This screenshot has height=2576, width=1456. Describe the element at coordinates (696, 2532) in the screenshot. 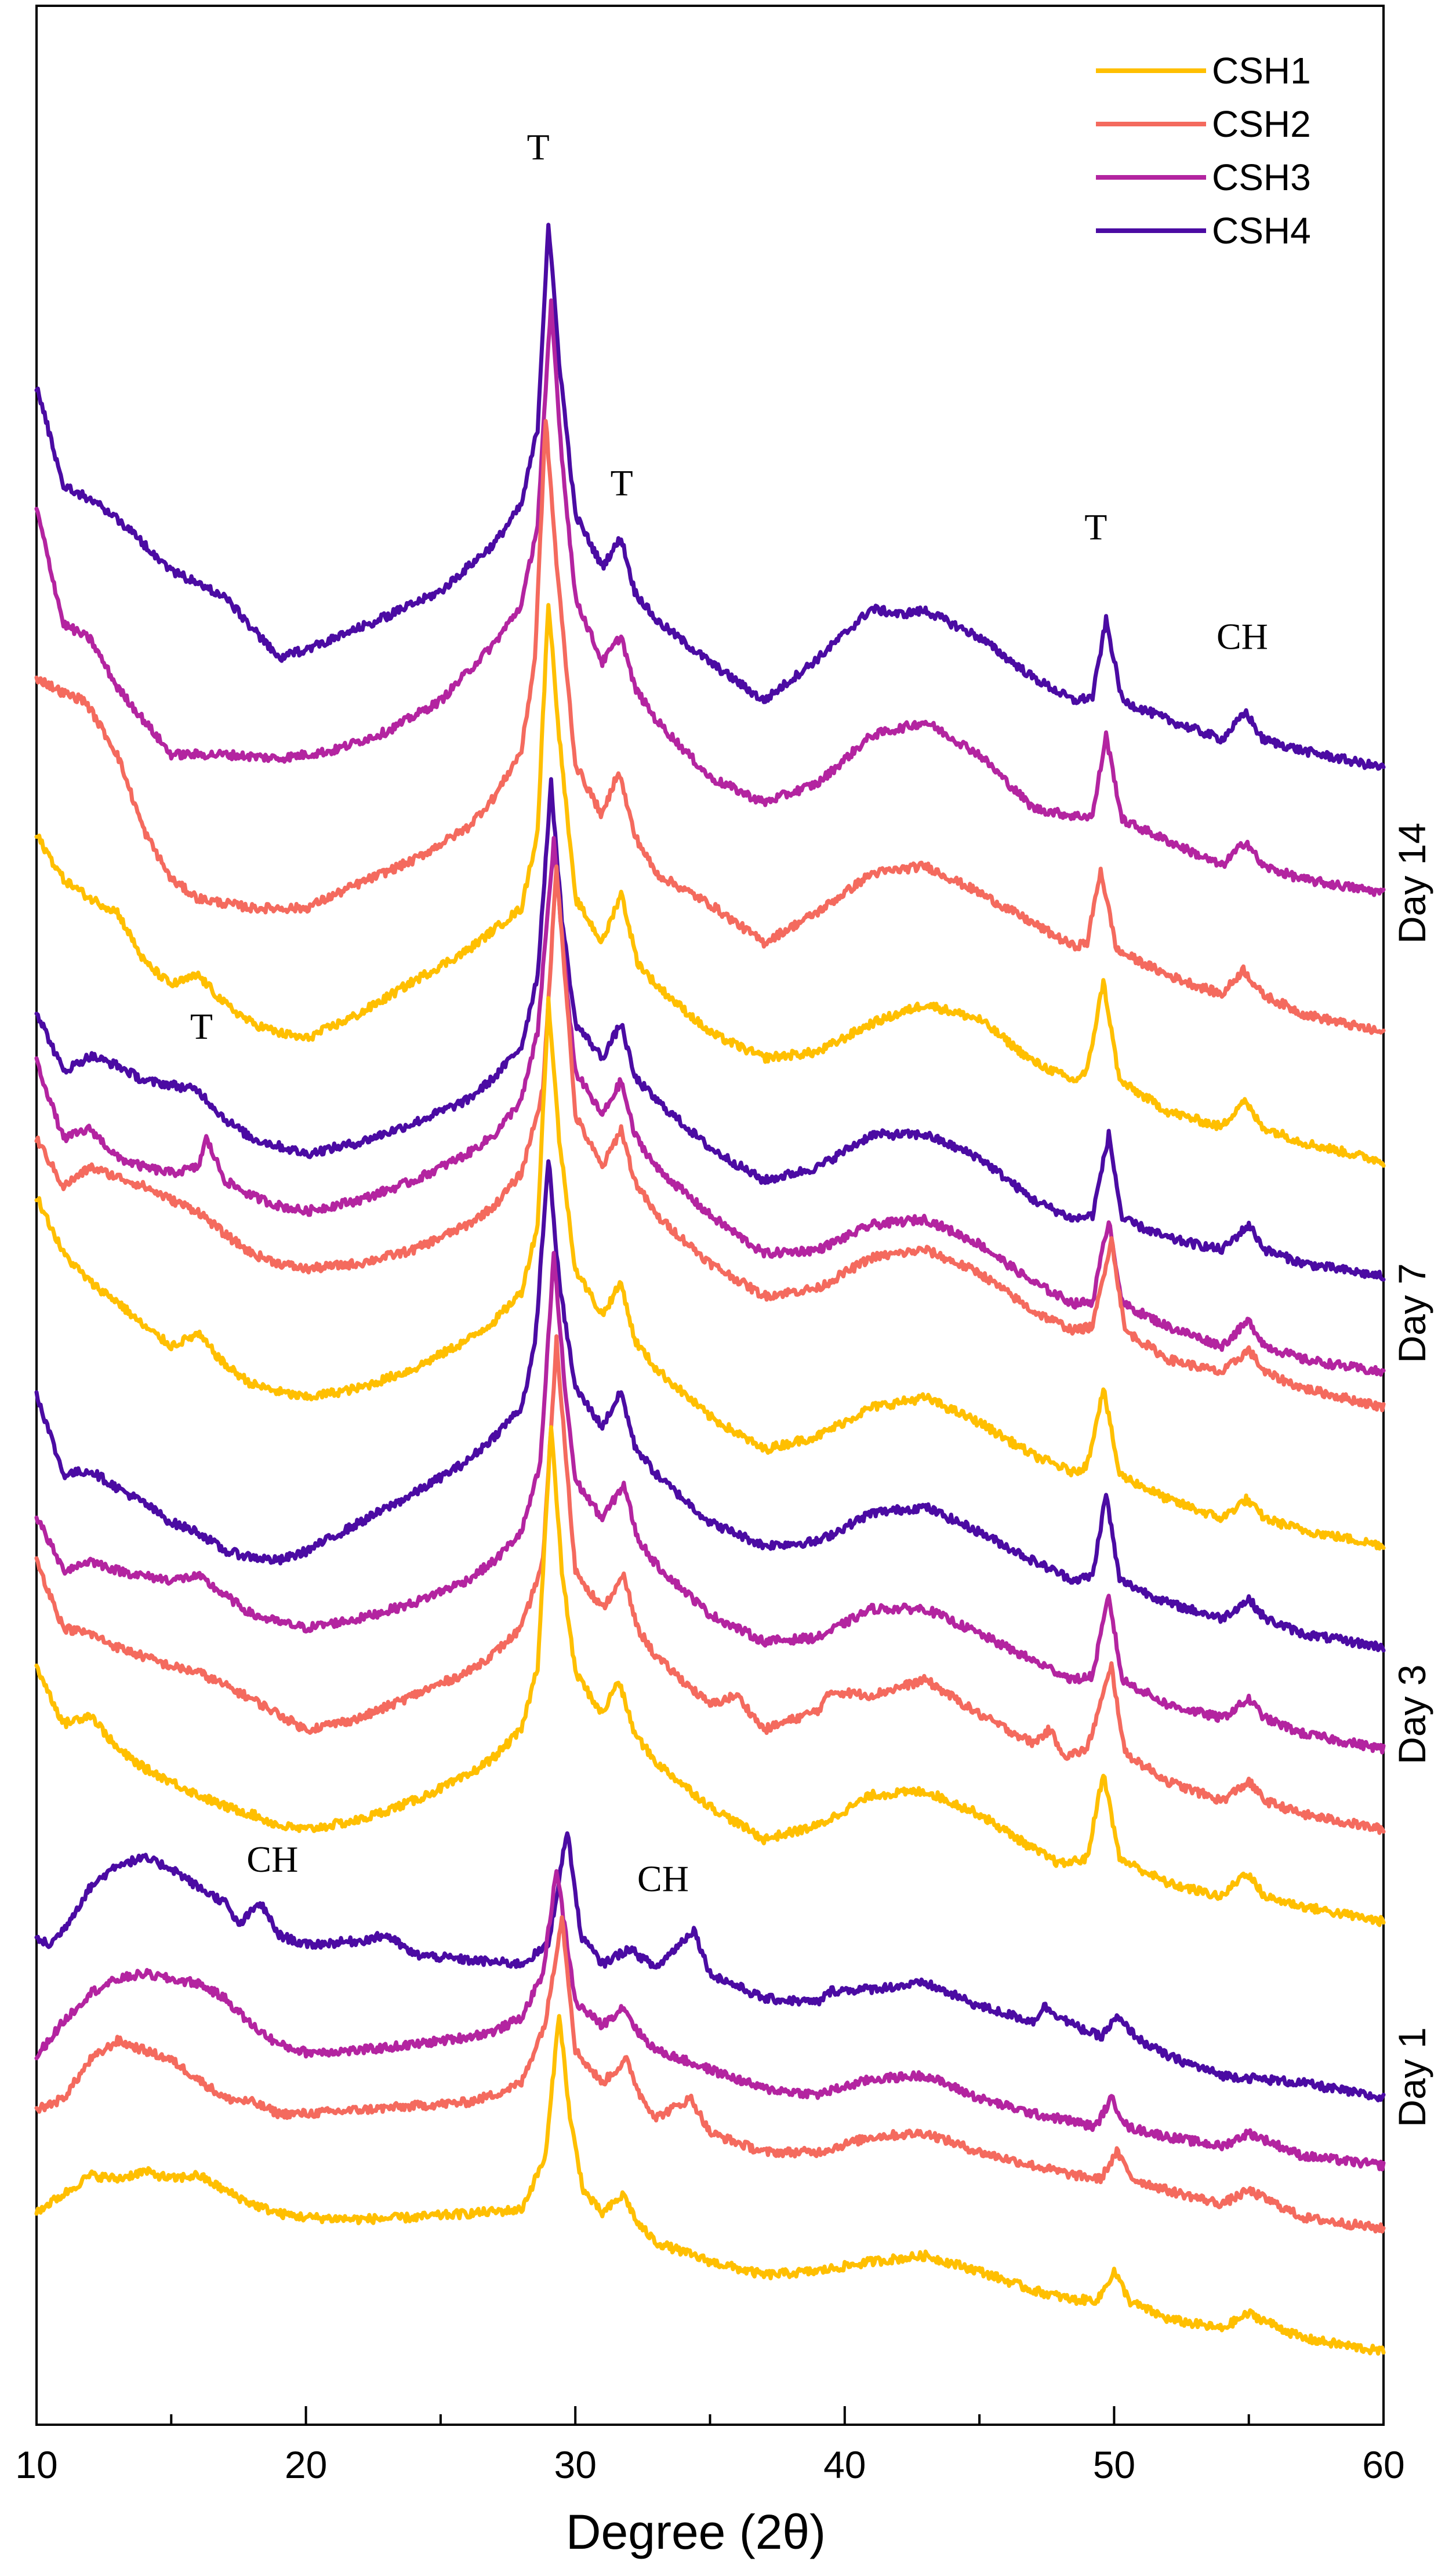

I see `x-axis-title: Degree (2θ)` at that location.